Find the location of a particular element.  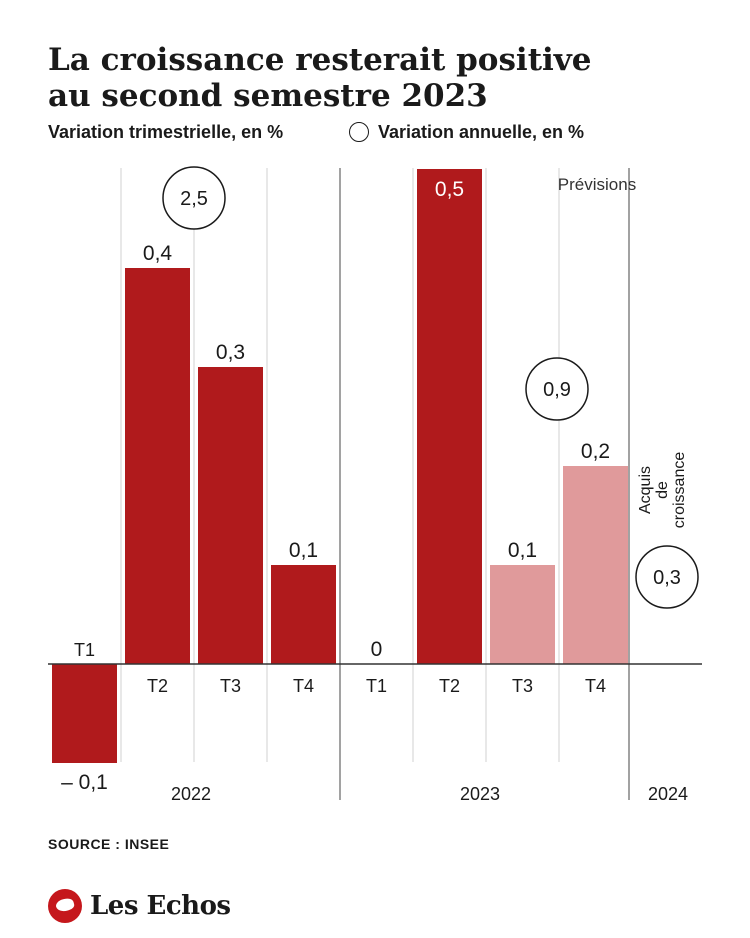

value-label: 0,2 is located at coordinates (595, 451).